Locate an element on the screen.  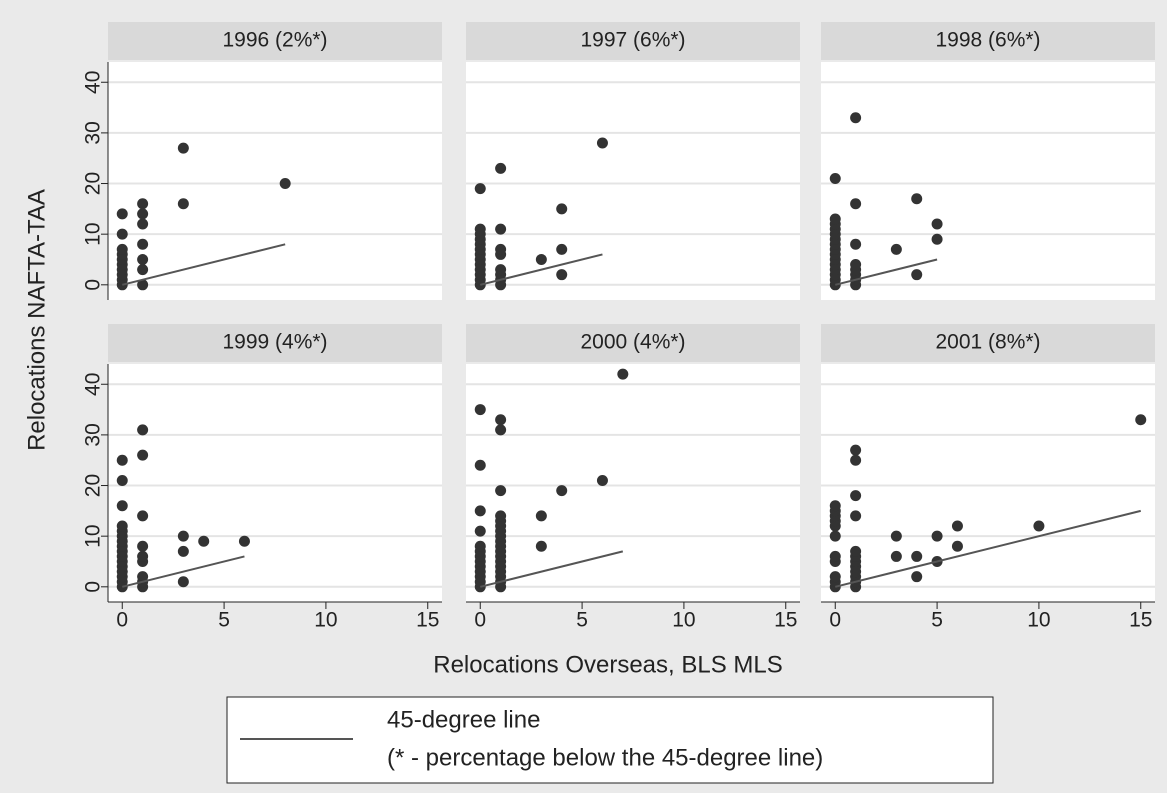
facet-title: 2001 (8%*) is located at coordinates (987, 342).